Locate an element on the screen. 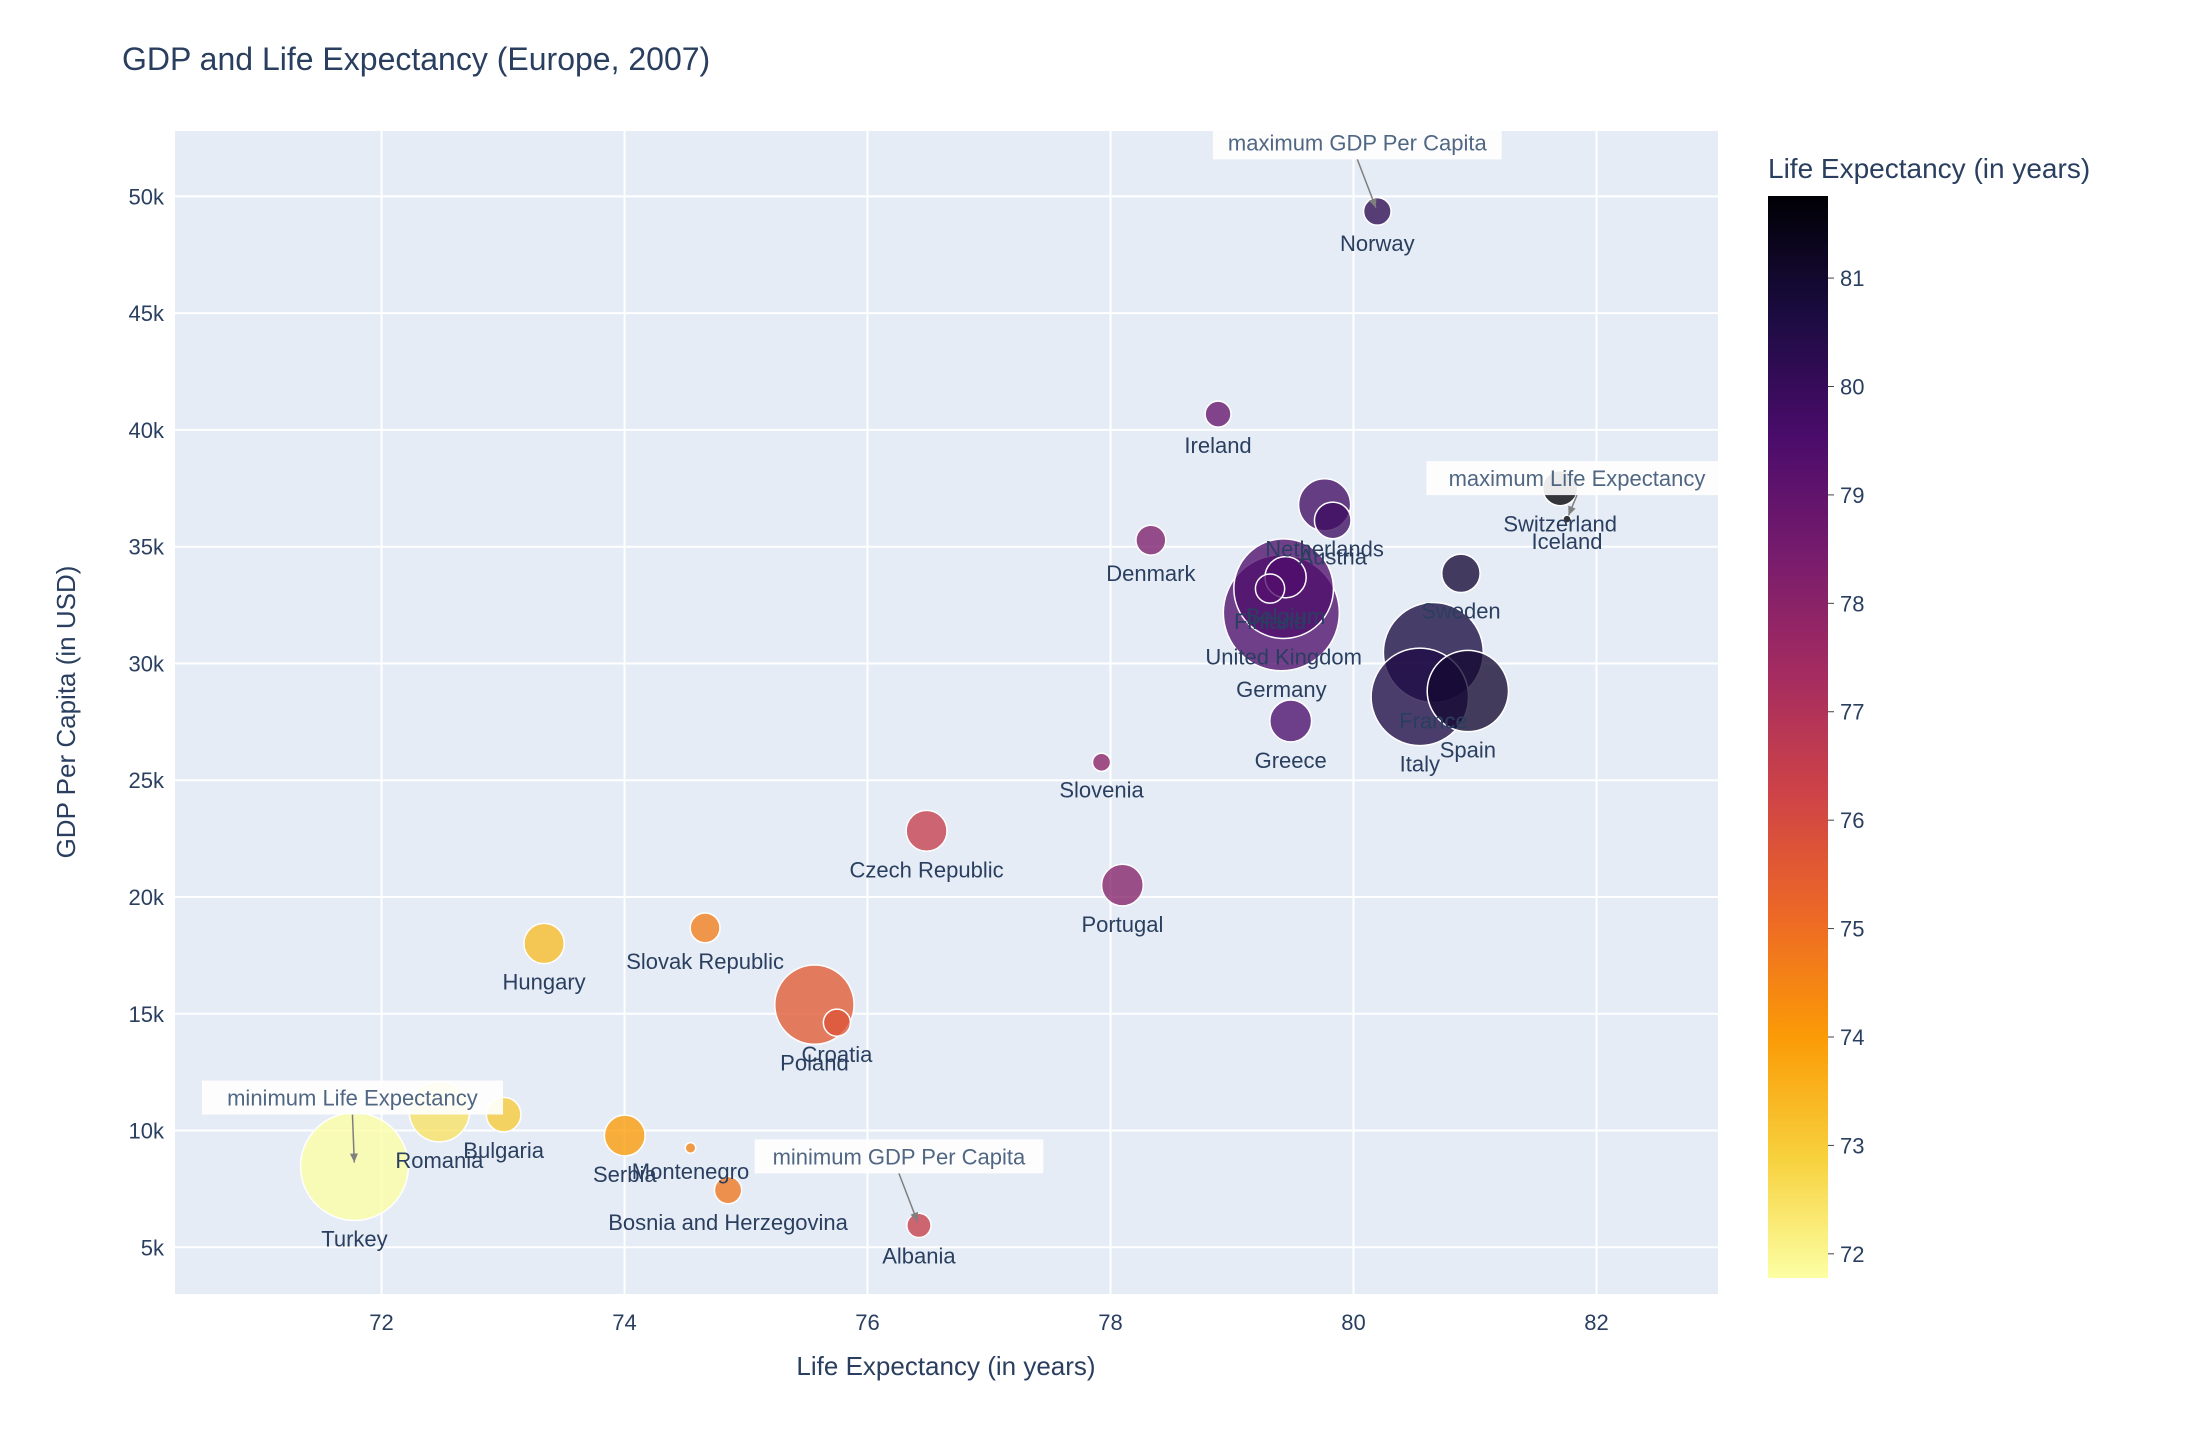  point-slovak-republic is located at coordinates (705, 928).